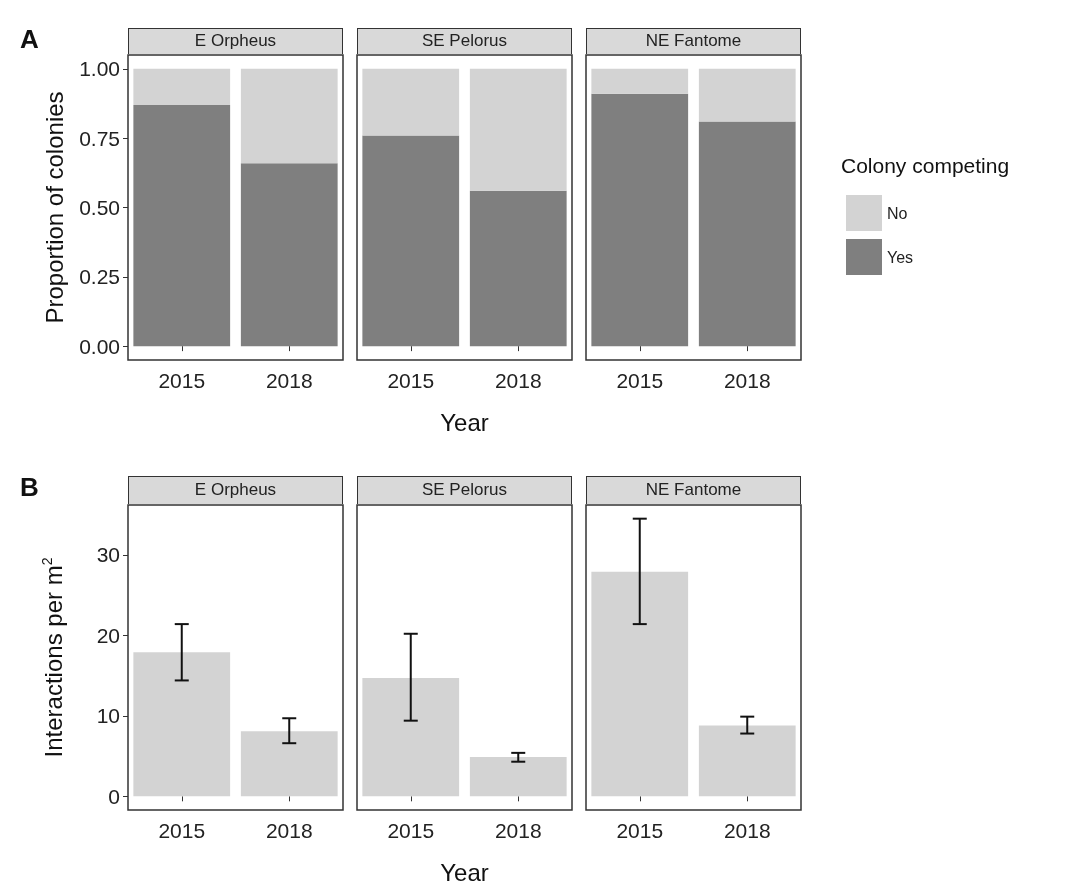 Image resolution: width=1069 pixels, height=886 pixels. I want to click on y-tick-label: 0.50, so click(99, 207).